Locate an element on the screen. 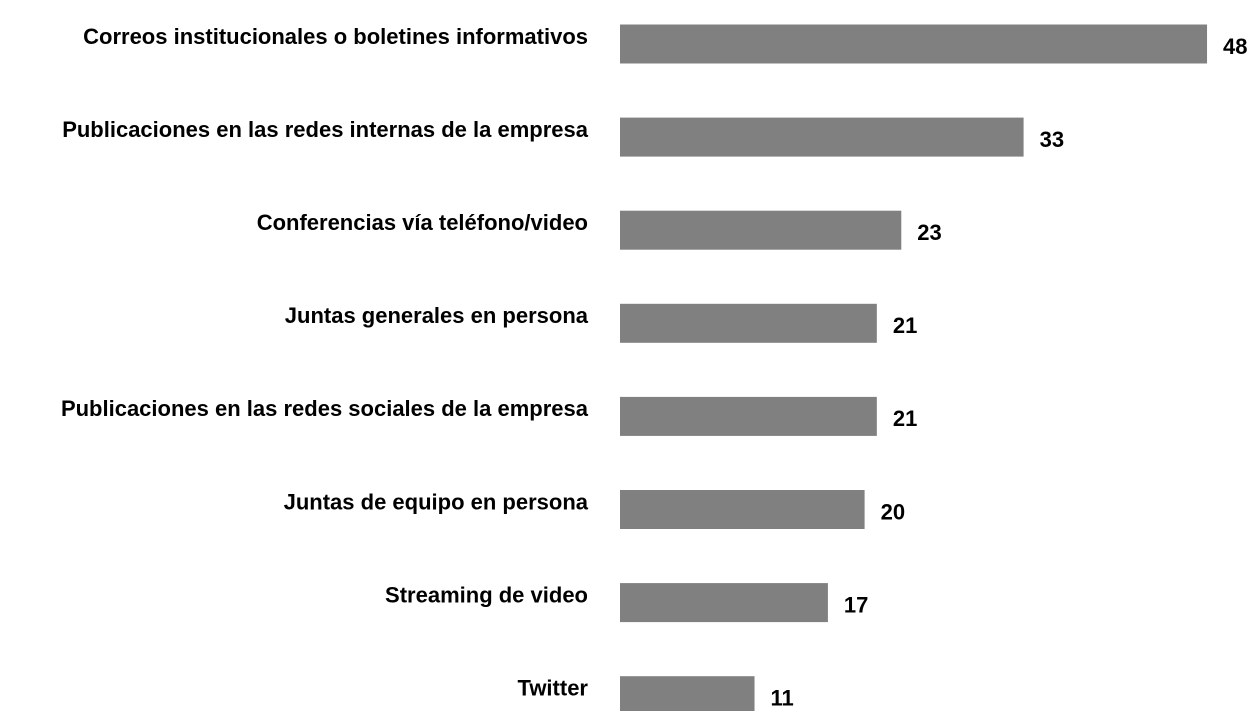 The height and width of the screenshot is (711, 1258). value-label: 33 is located at coordinates (1052, 139).